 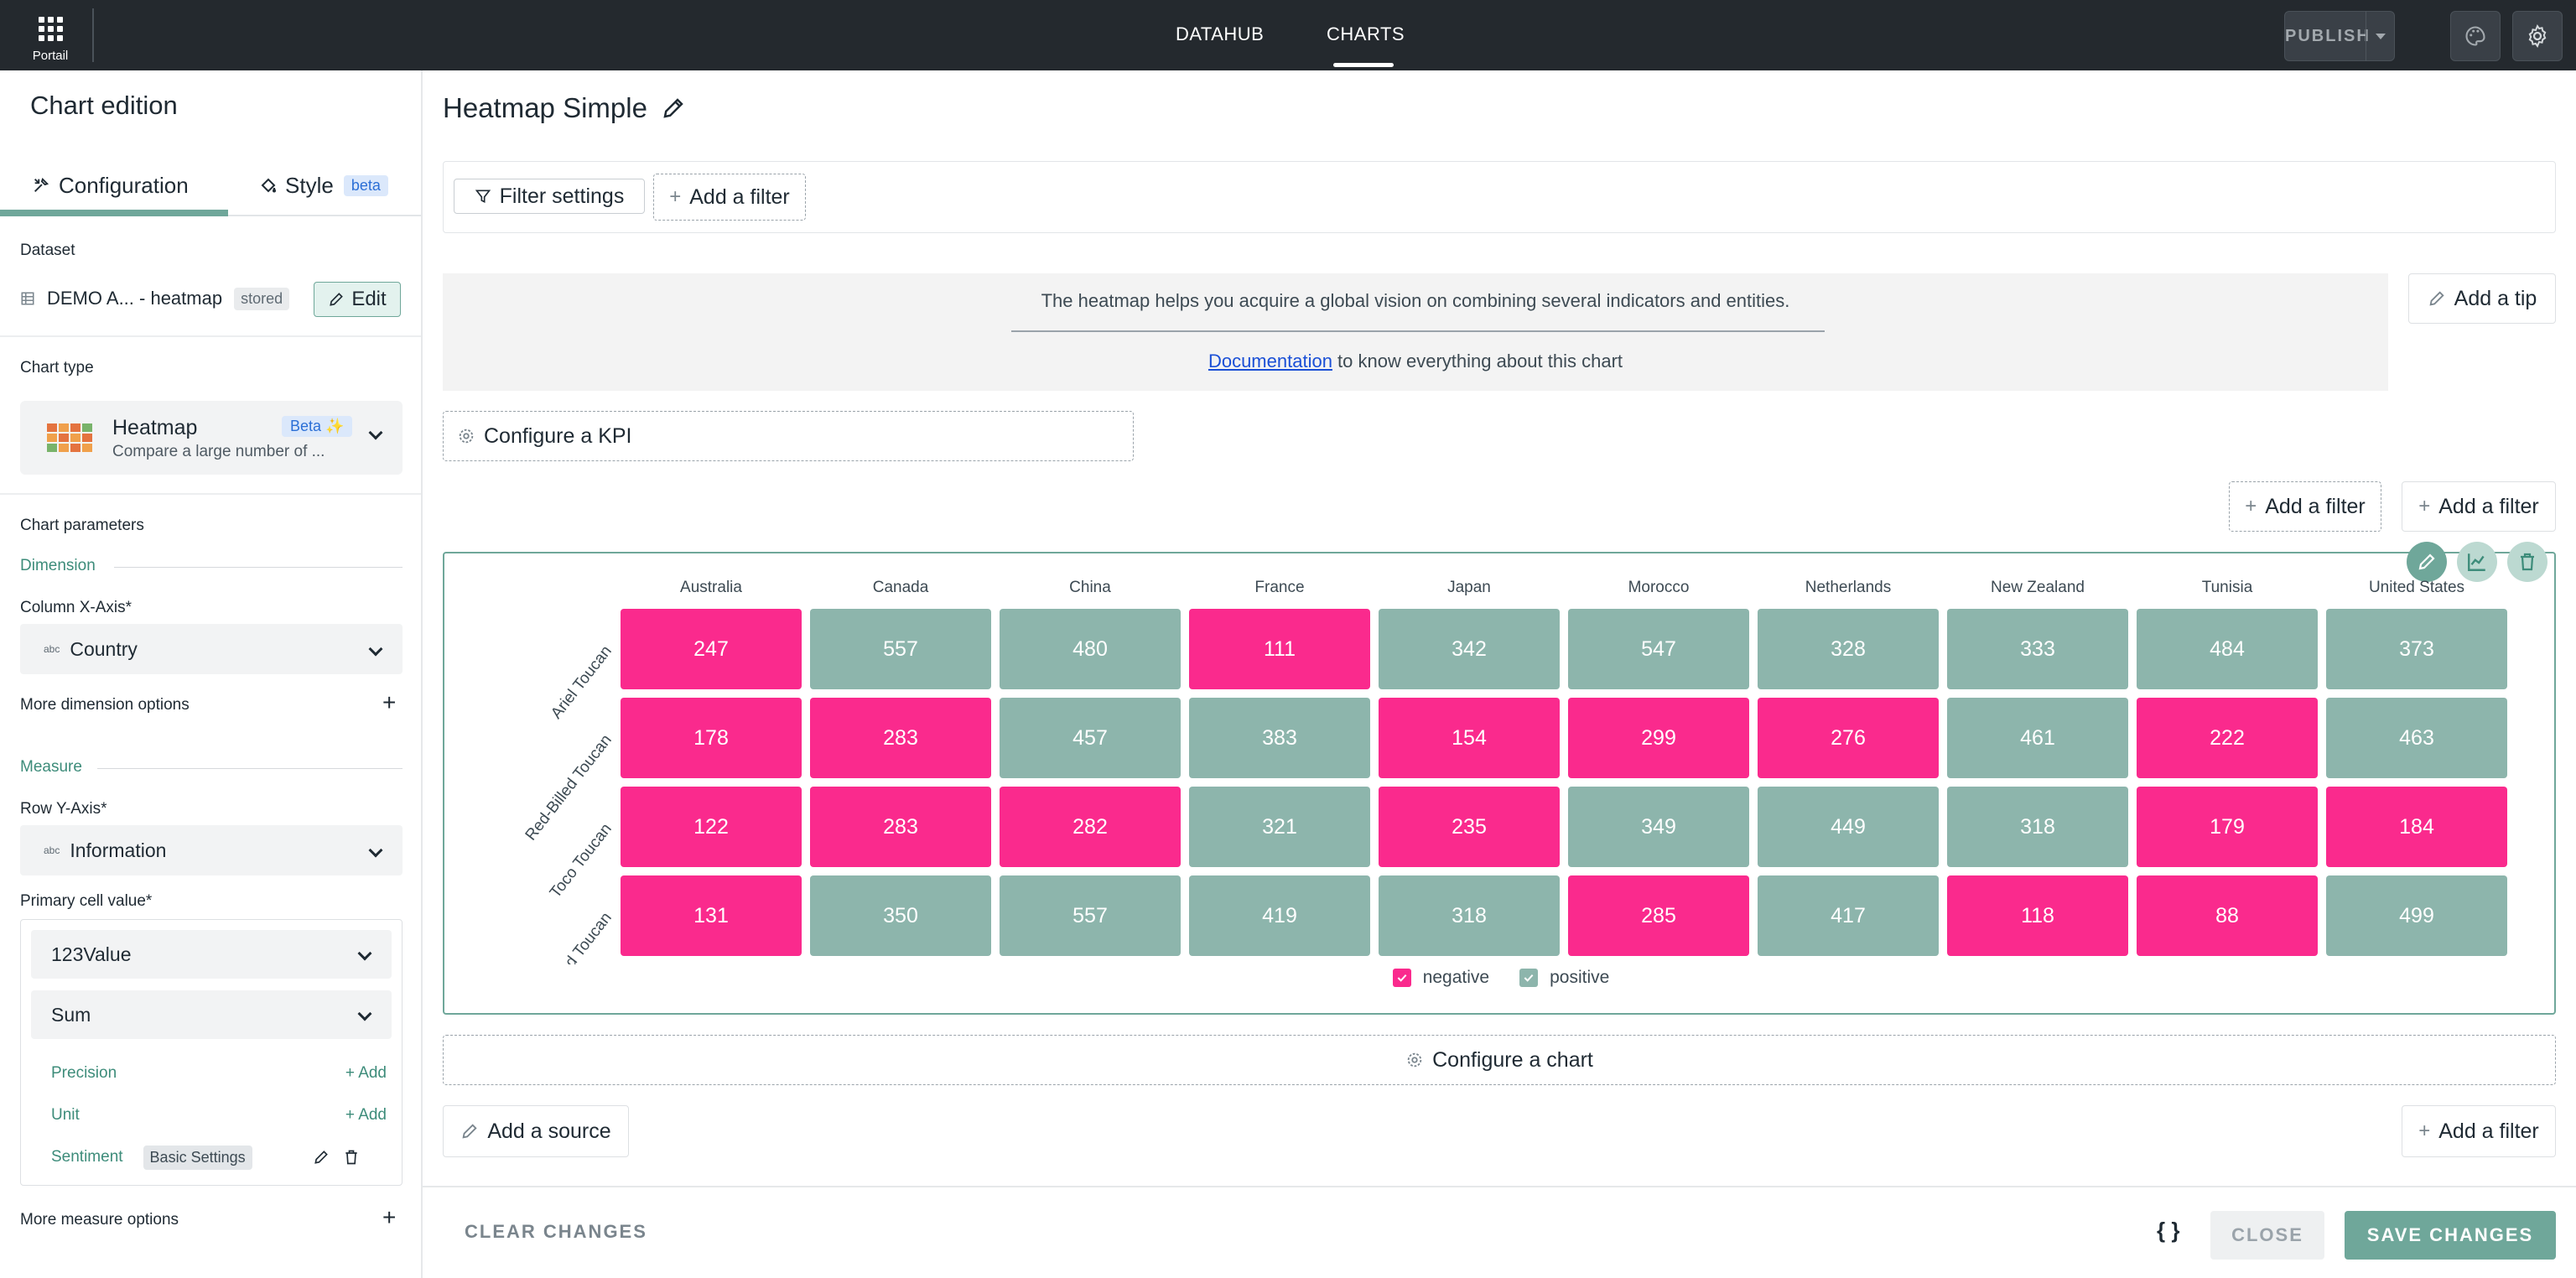 What do you see at coordinates (2479, 506) in the screenshot?
I see `add-filter-button-3: + Add a filter` at bounding box center [2479, 506].